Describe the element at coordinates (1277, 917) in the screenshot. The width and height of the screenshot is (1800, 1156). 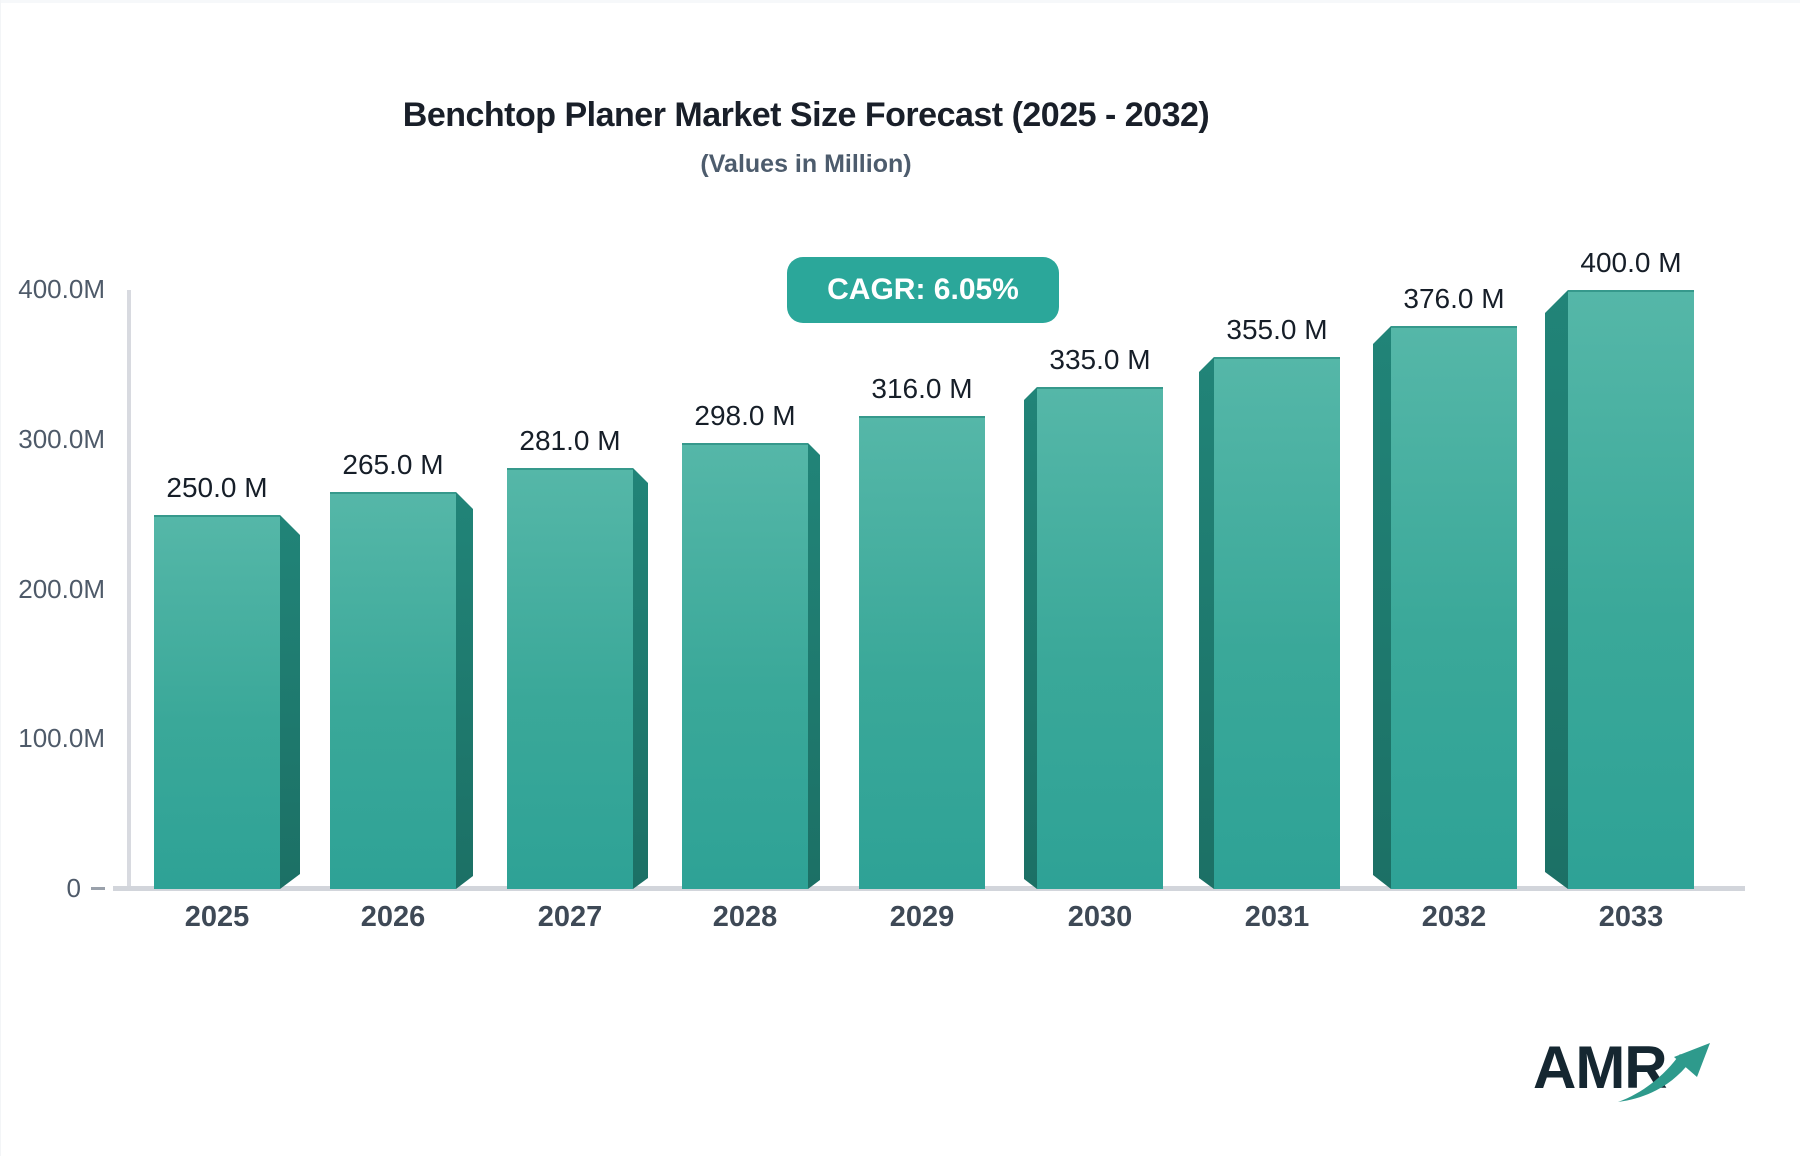
I see `x-axis-tick-label: 2031` at that location.